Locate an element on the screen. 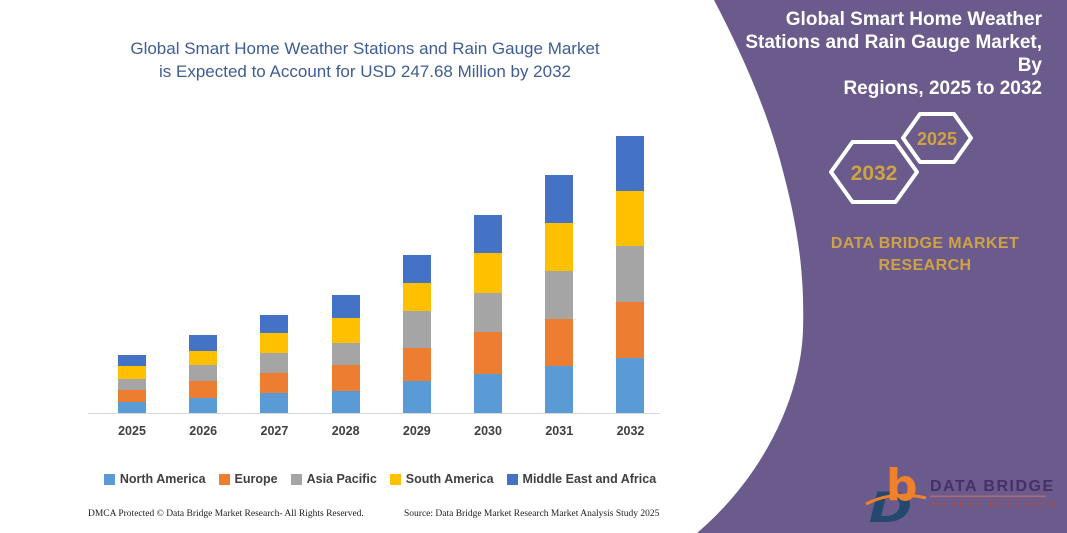 The width and height of the screenshot is (1067, 533). legend-item: Europe is located at coordinates (248, 479).